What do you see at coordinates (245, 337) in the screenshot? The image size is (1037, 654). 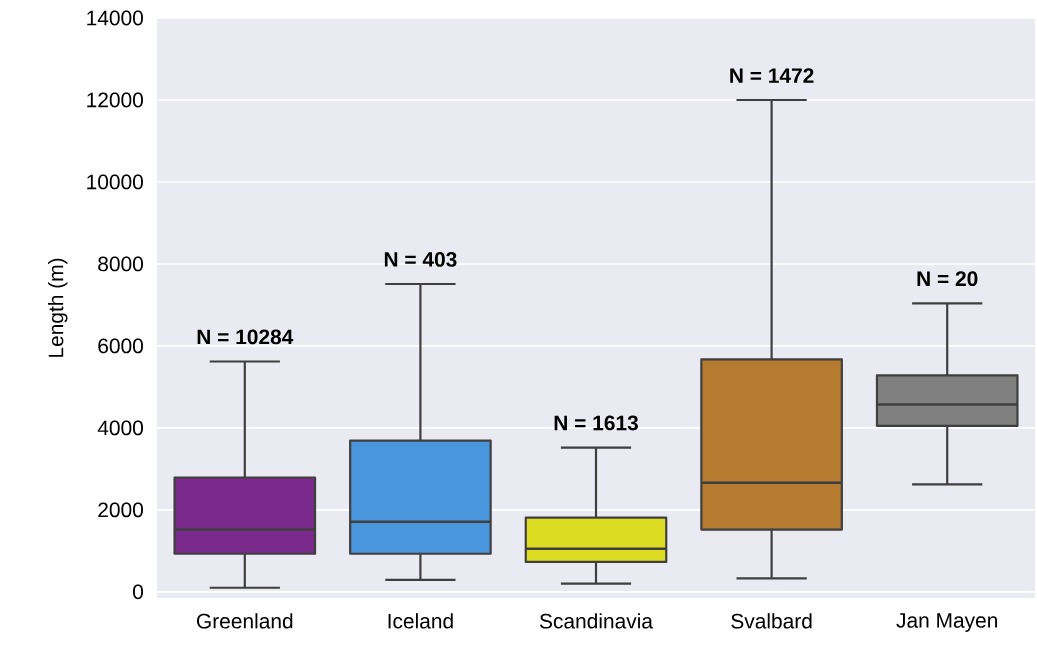 I see `annotation: N = 10284` at bounding box center [245, 337].